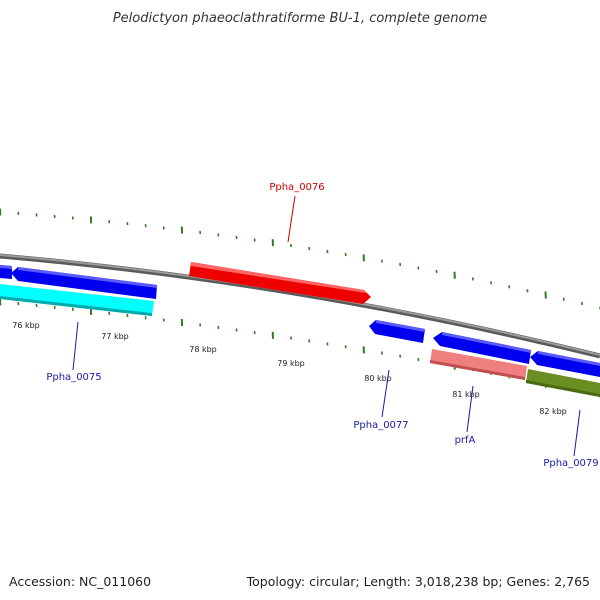  Describe the element at coordinates (296, 187) in the screenshot. I see `gene-label-ppha_0076: Ppha_0076` at that location.